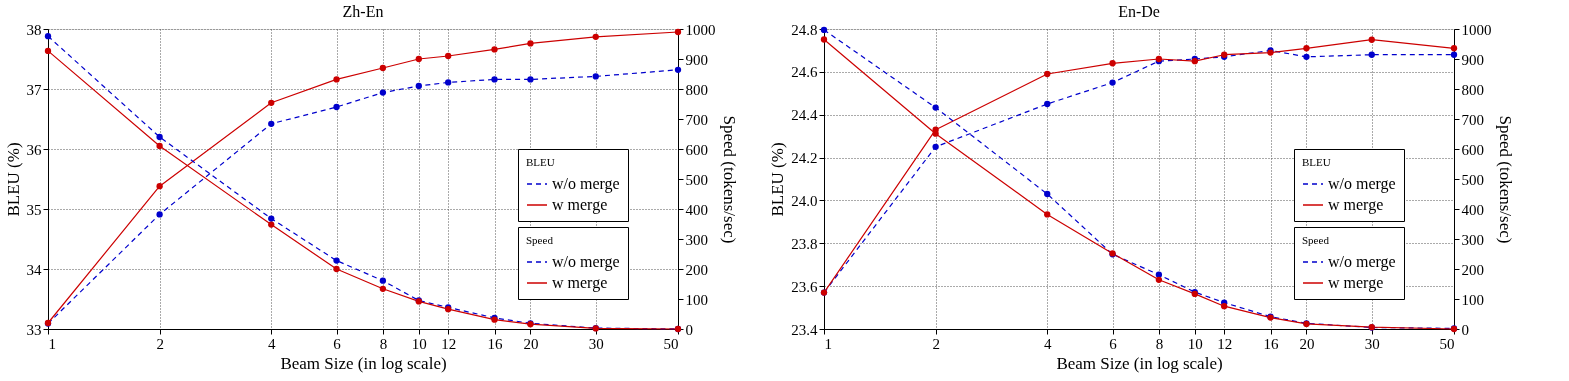  I want to click on y-tick-label: 36, so click(34, 149).